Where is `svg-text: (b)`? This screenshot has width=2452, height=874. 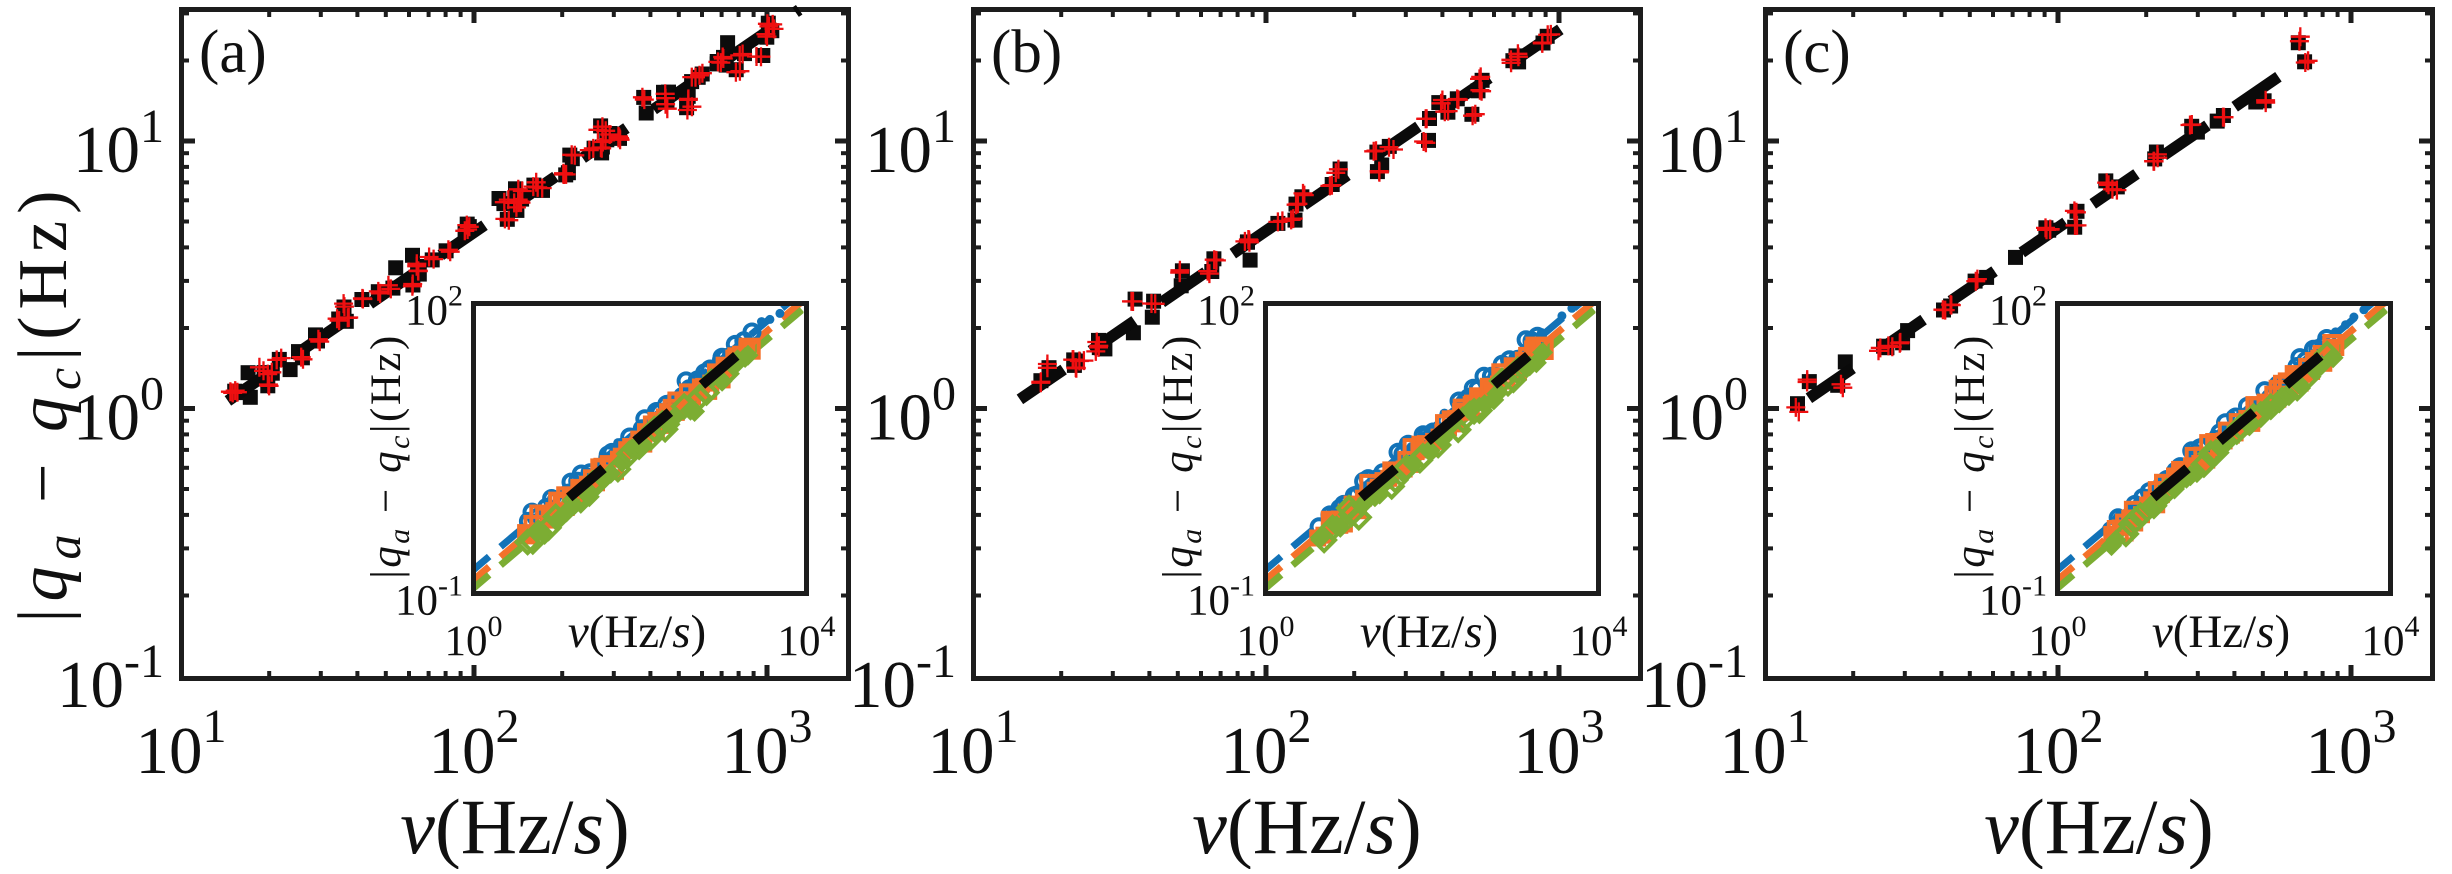
svg-text: (b) is located at coordinates (1026, 52).